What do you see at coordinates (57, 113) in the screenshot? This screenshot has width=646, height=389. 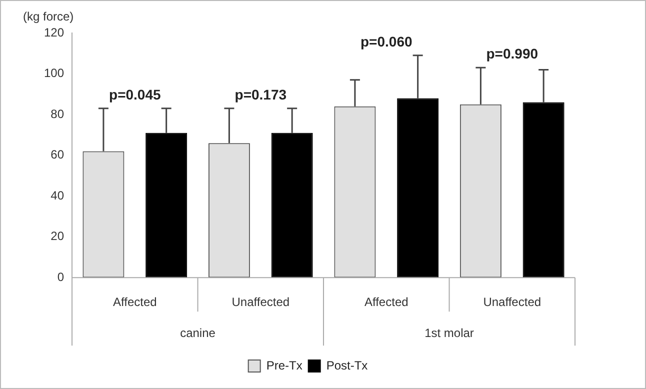 I see `y-tick-label: 80` at bounding box center [57, 113].